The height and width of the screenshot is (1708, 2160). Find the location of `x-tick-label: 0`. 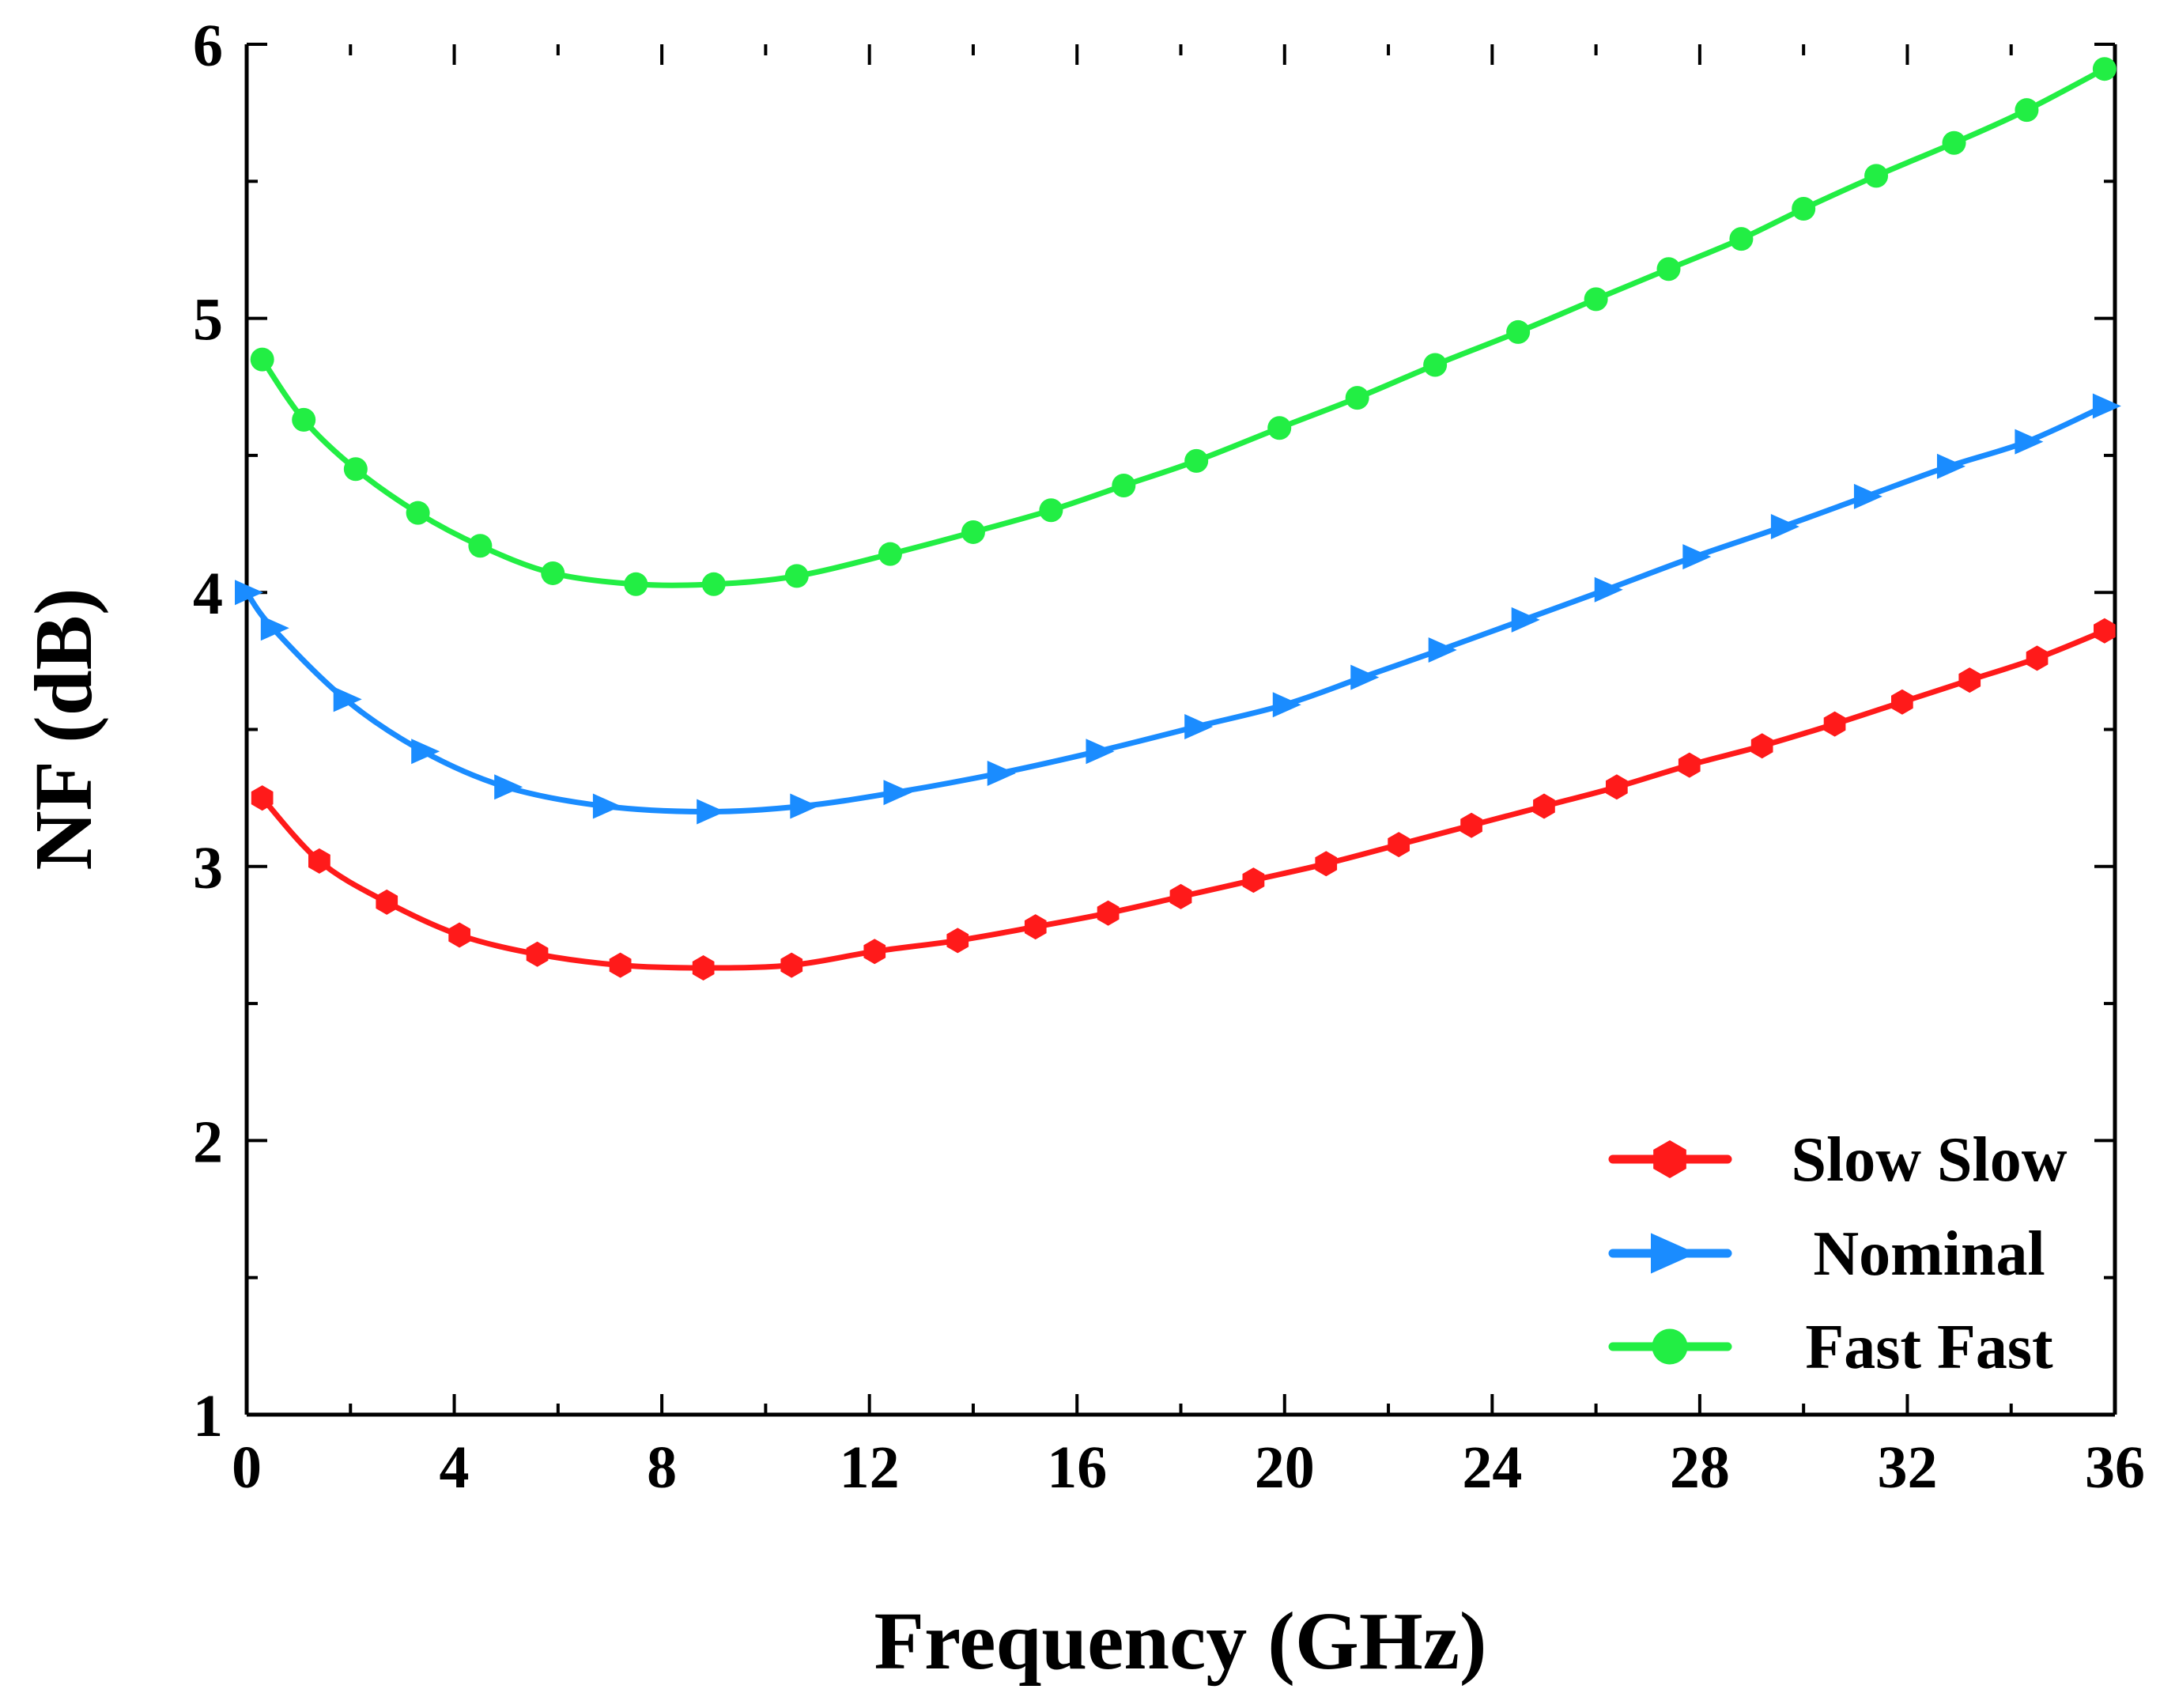

x-tick-label: 0 is located at coordinates (247, 1467).